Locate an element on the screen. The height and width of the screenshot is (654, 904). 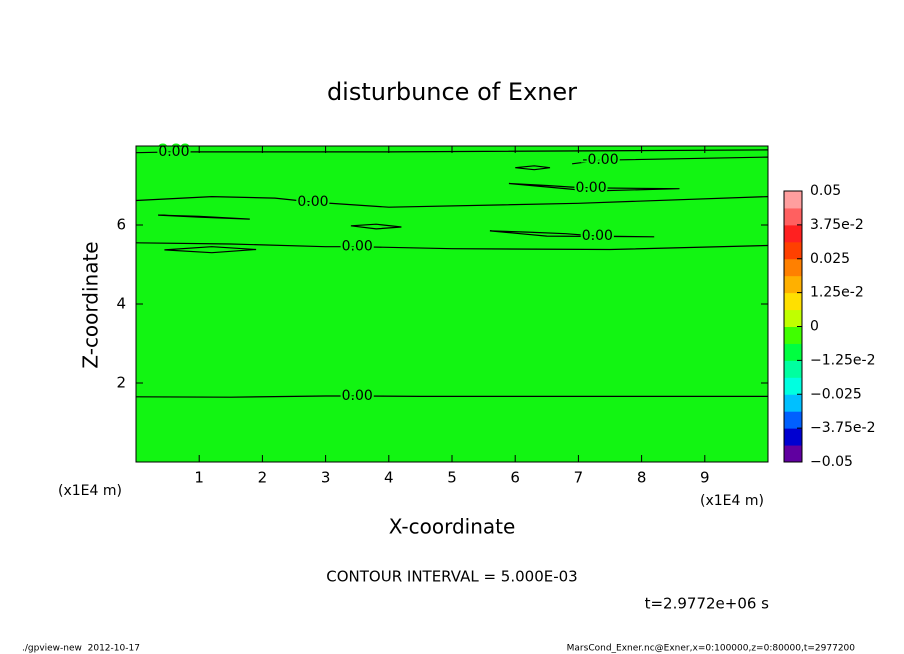
y-axis-label: Z-coordinate is located at coordinates (91, 304).